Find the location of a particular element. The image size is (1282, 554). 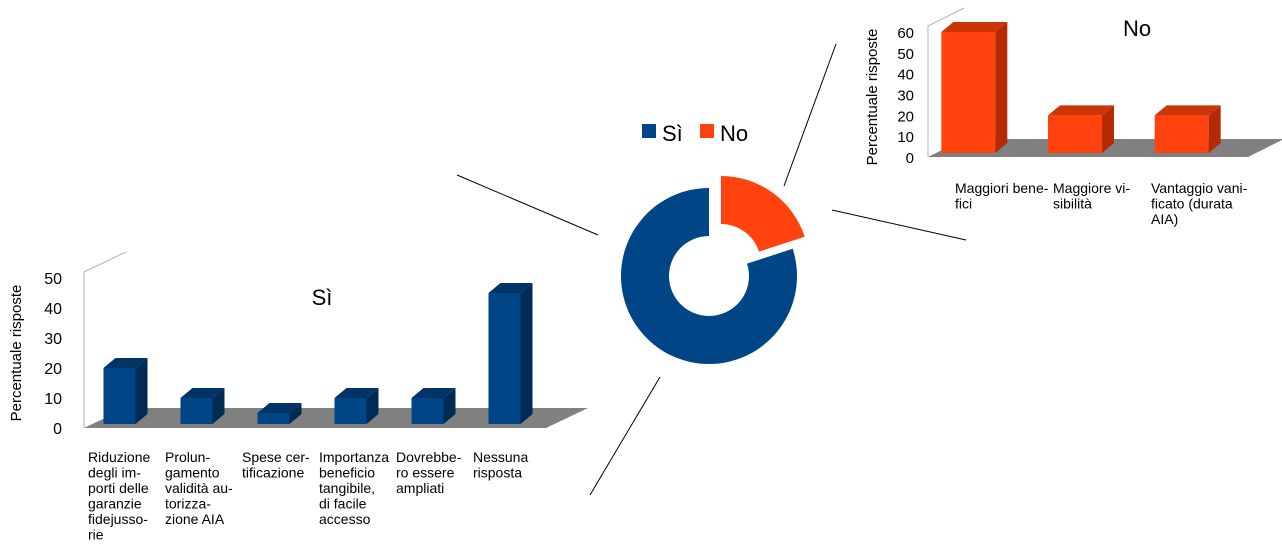

y-tick-no-40: 40 is located at coordinates (905, 75).